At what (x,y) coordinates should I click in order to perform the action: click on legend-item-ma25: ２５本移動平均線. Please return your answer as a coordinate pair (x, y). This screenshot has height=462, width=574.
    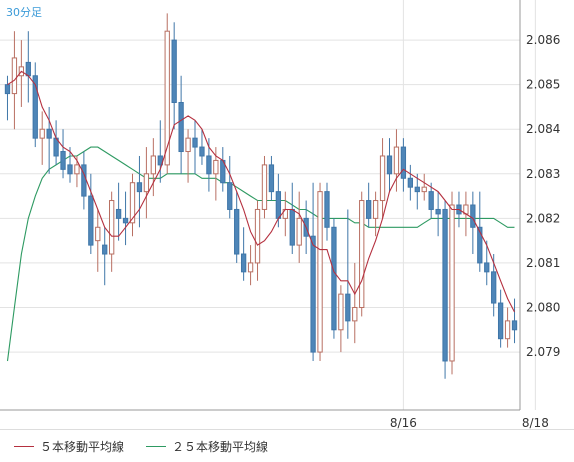
    Looking at the image, I should click on (207, 446).